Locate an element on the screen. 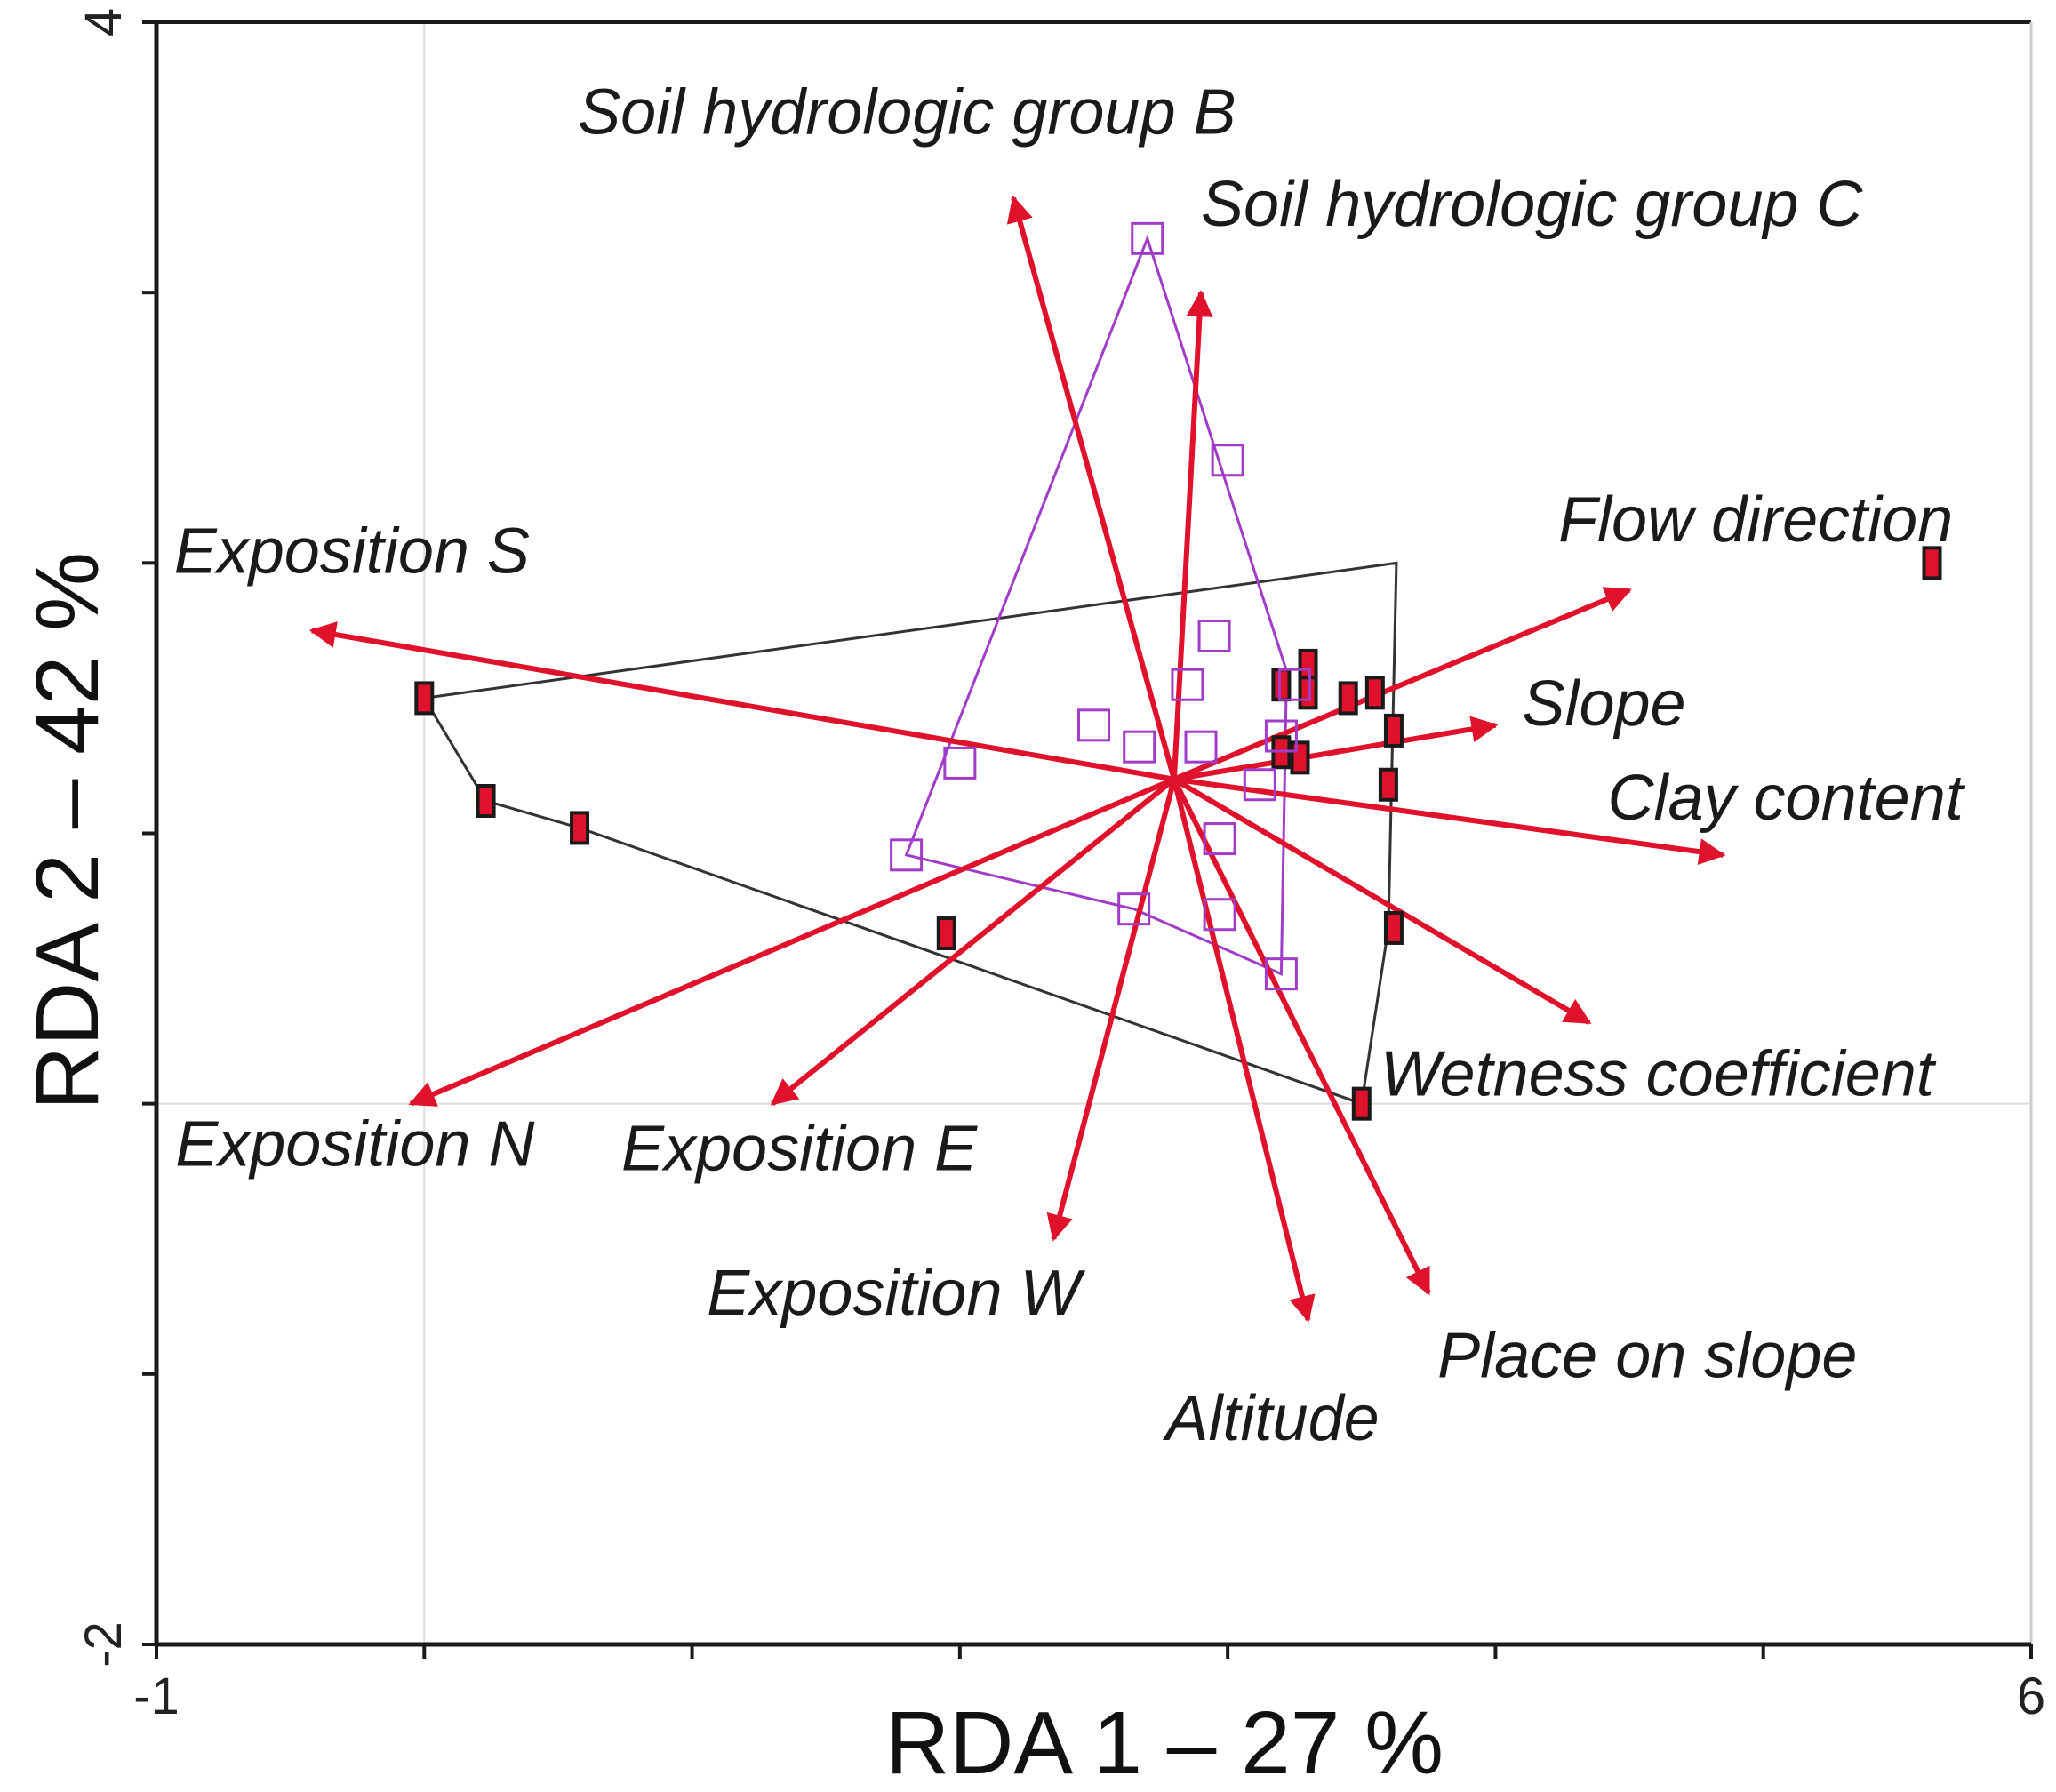  y-tick-label: 4 is located at coordinates (103, 22).